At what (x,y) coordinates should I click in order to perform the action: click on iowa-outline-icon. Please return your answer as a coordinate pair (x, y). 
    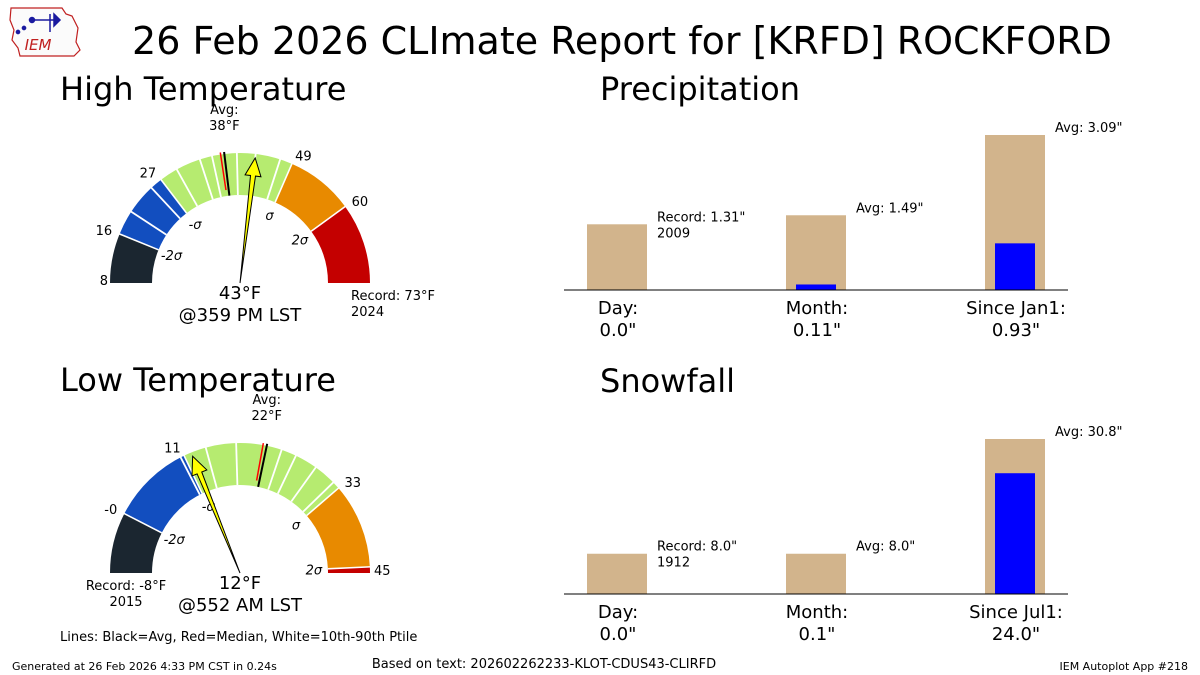
    Looking at the image, I should click on (45, 32).